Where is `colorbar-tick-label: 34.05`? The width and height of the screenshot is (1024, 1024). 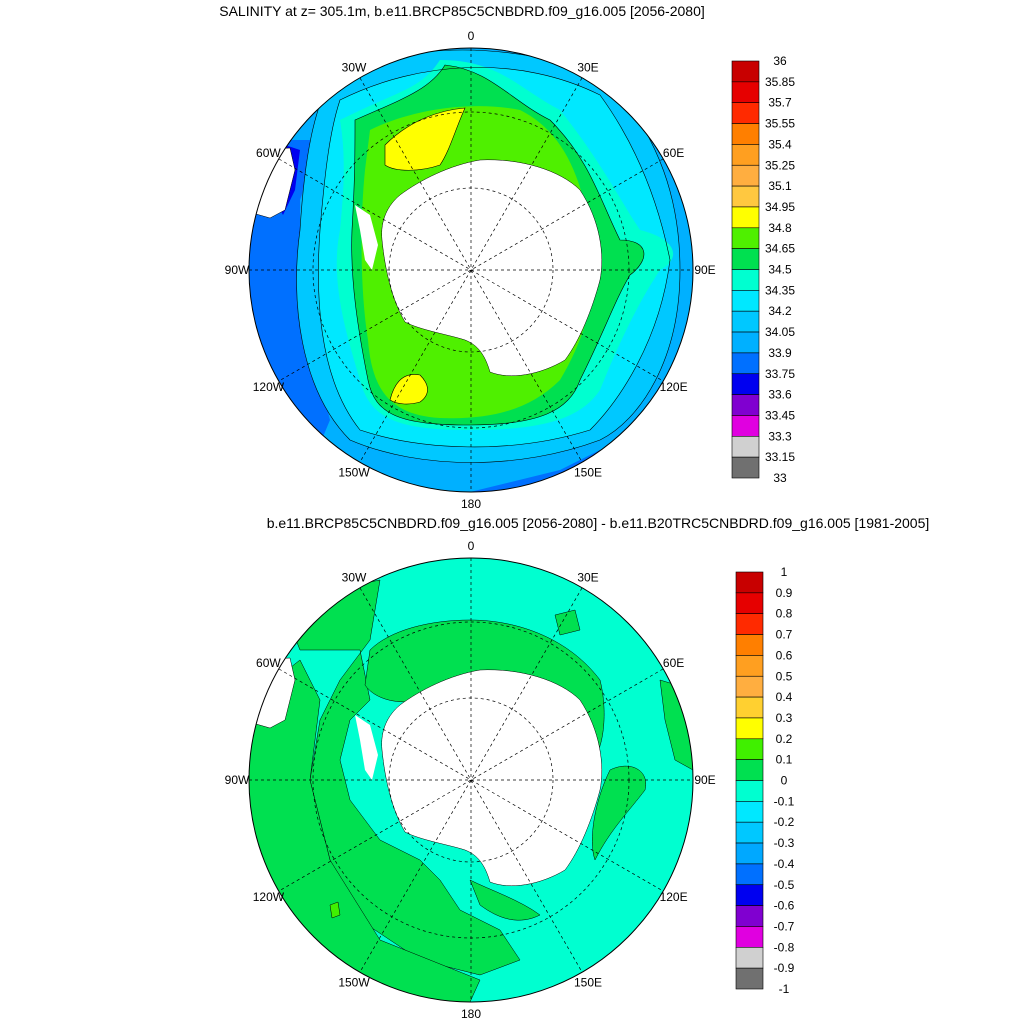
colorbar-tick-label: 34.05 is located at coordinates (780, 332).